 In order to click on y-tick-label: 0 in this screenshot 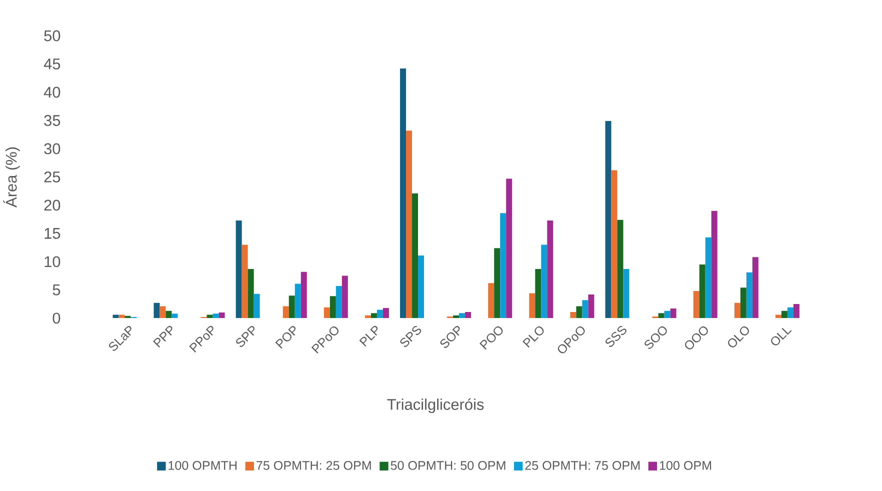, I will do `click(56, 318)`.